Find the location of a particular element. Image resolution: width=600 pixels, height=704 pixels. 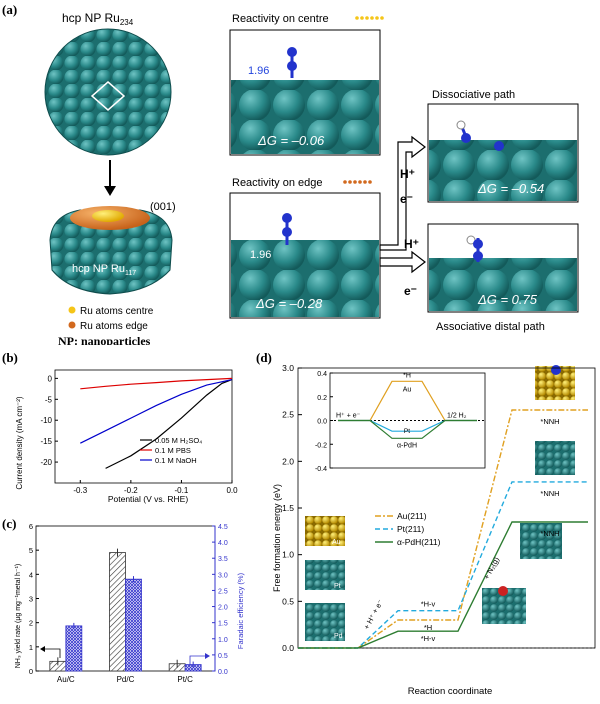

panel-c-y2tick-label: 1.5 is located at coordinates (223, 624).